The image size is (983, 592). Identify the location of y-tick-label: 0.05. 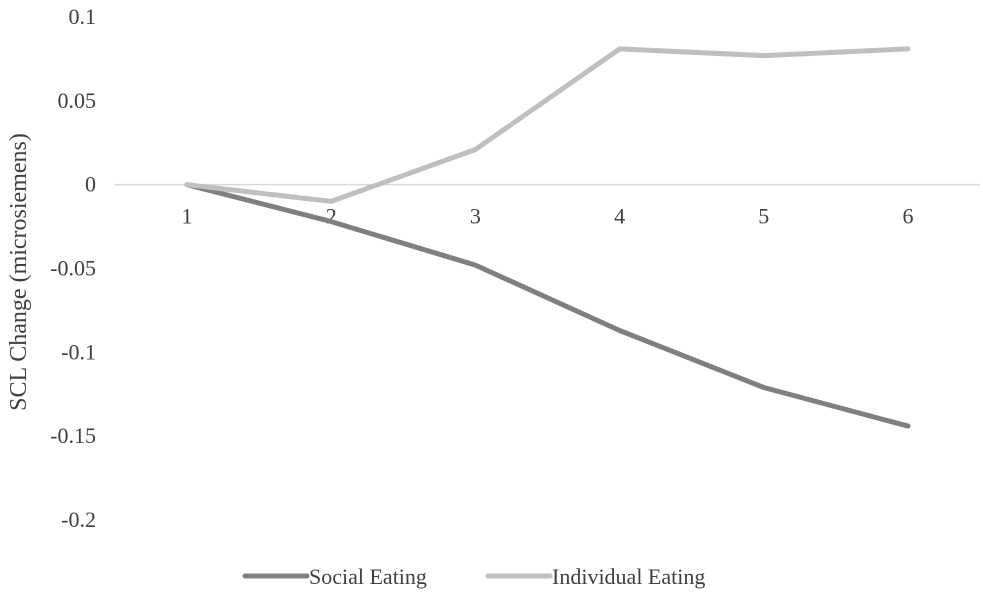
(77, 100).